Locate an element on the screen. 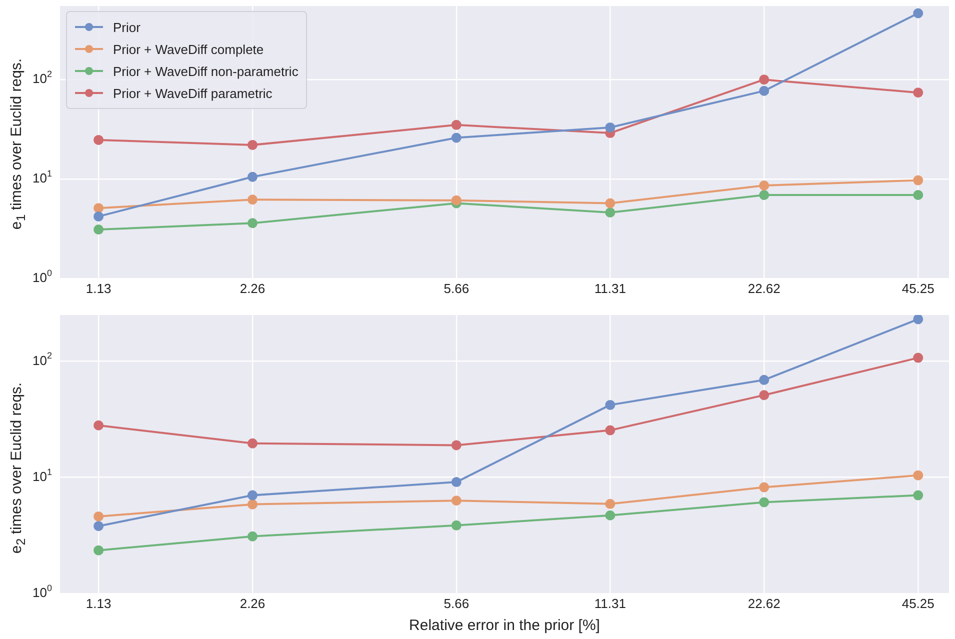  x-axis-title: Relative error in the prior [%] is located at coordinates (504, 625).